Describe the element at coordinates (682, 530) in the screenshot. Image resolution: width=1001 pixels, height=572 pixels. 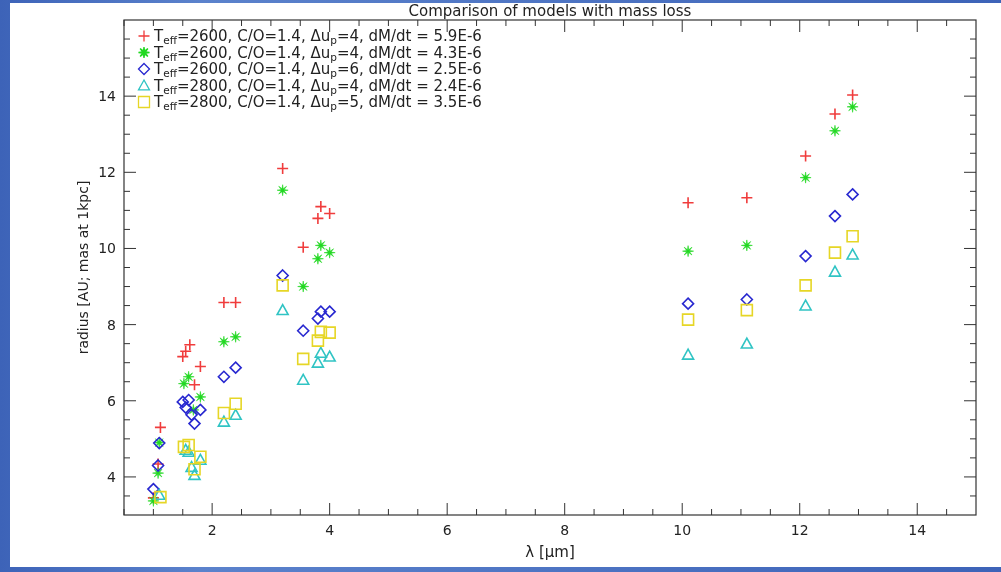
I see `x-tick-label: 10` at that location.